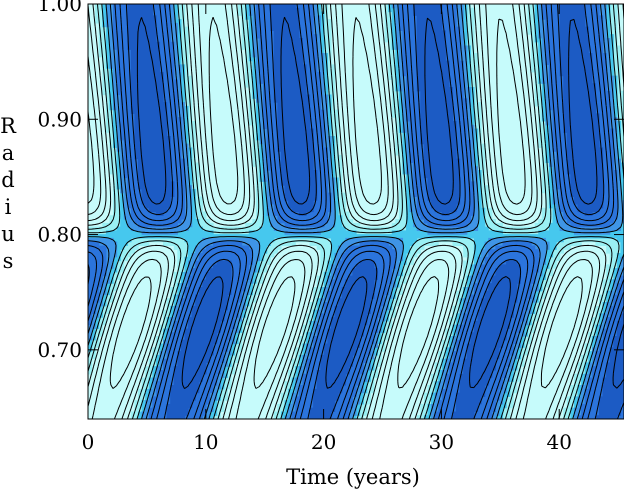 Image resolution: width=624 pixels, height=492 pixels. What do you see at coordinates (88, 442) in the screenshot?
I see `x-tick-label: 0` at bounding box center [88, 442].